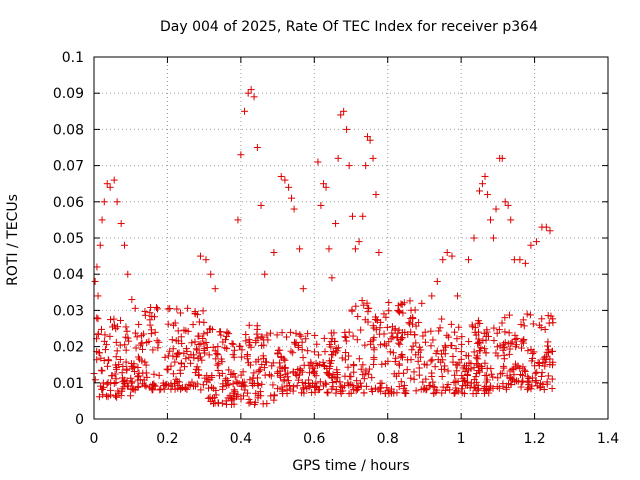 The width and height of the screenshot is (640, 480). Describe the element at coordinates (68, 348) in the screenshot. I see `y-tick-label: 0.02` at that location.